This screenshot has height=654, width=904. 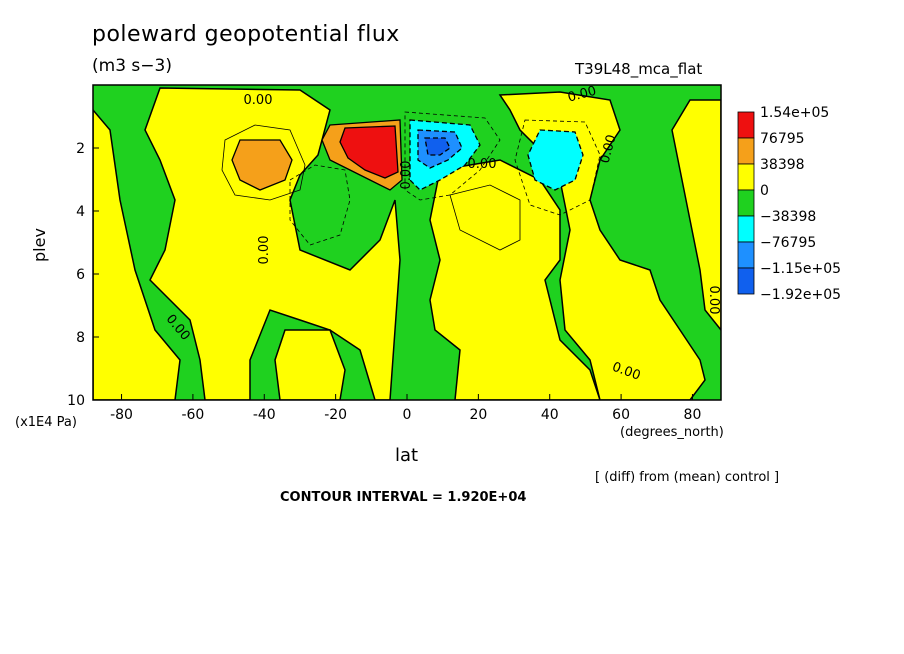 What do you see at coordinates (788, 243) in the screenshot?
I see `legend-label: −76795` at bounding box center [788, 243].